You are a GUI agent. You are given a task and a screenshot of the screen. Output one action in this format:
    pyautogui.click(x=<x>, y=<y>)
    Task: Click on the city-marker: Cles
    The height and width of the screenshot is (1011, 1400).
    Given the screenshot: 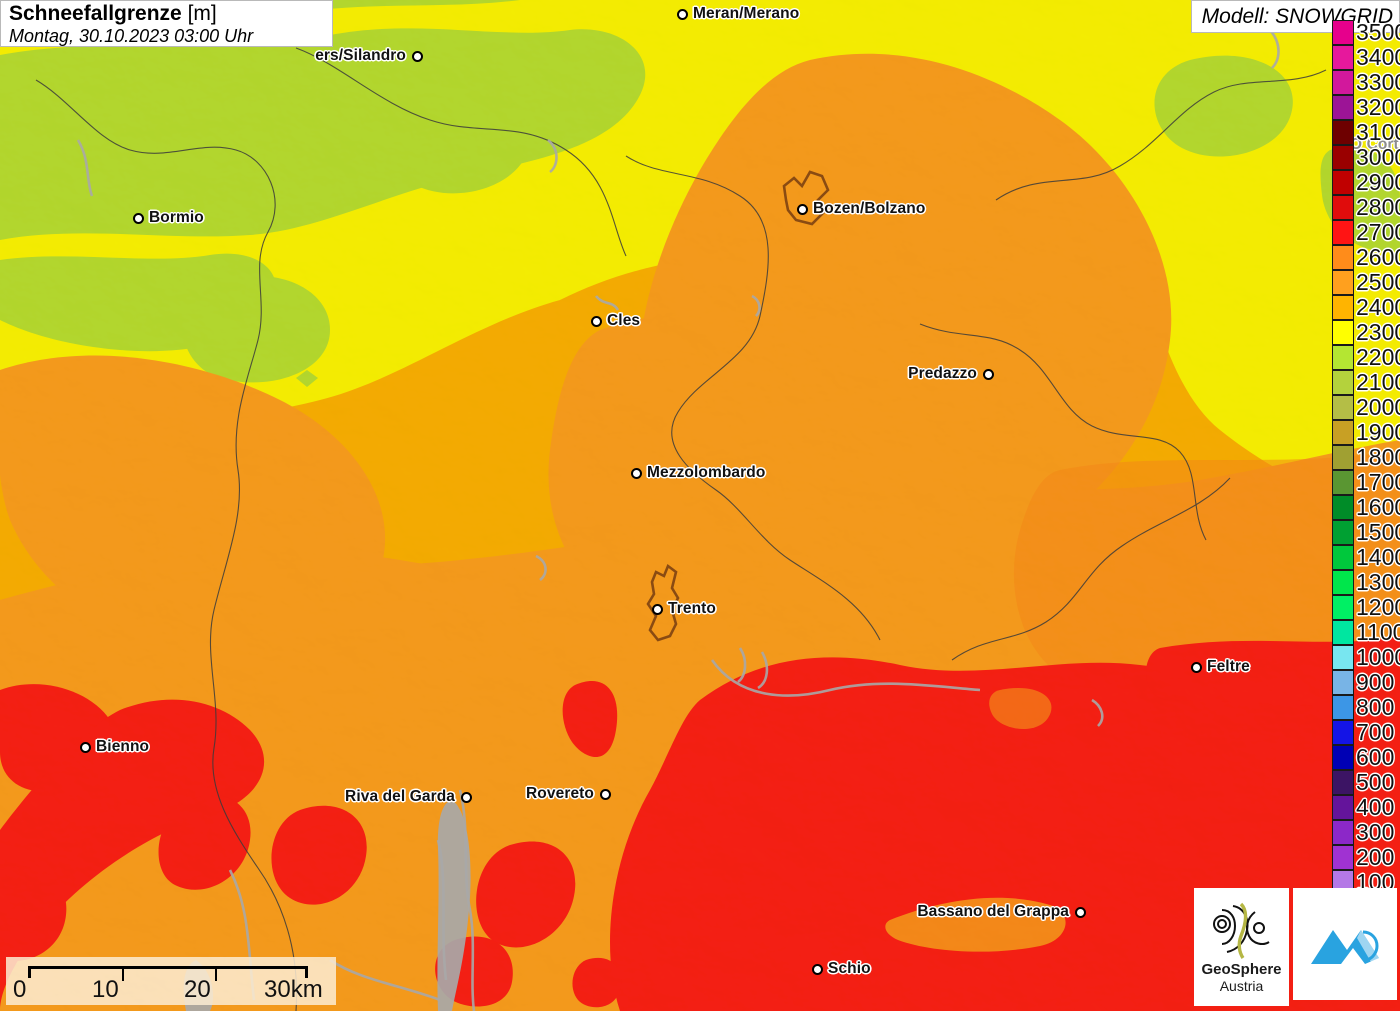 What is the action you would take?
    pyautogui.click(x=615, y=321)
    